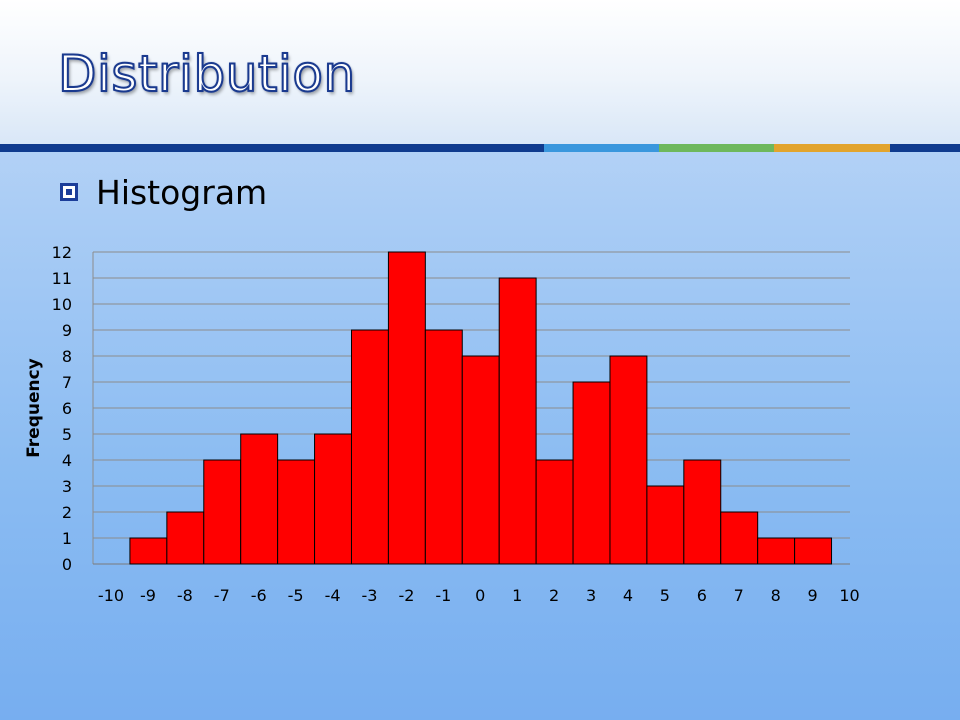  Describe the element at coordinates (813, 595) in the screenshot. I see `x-tick-label: 9` at that location.